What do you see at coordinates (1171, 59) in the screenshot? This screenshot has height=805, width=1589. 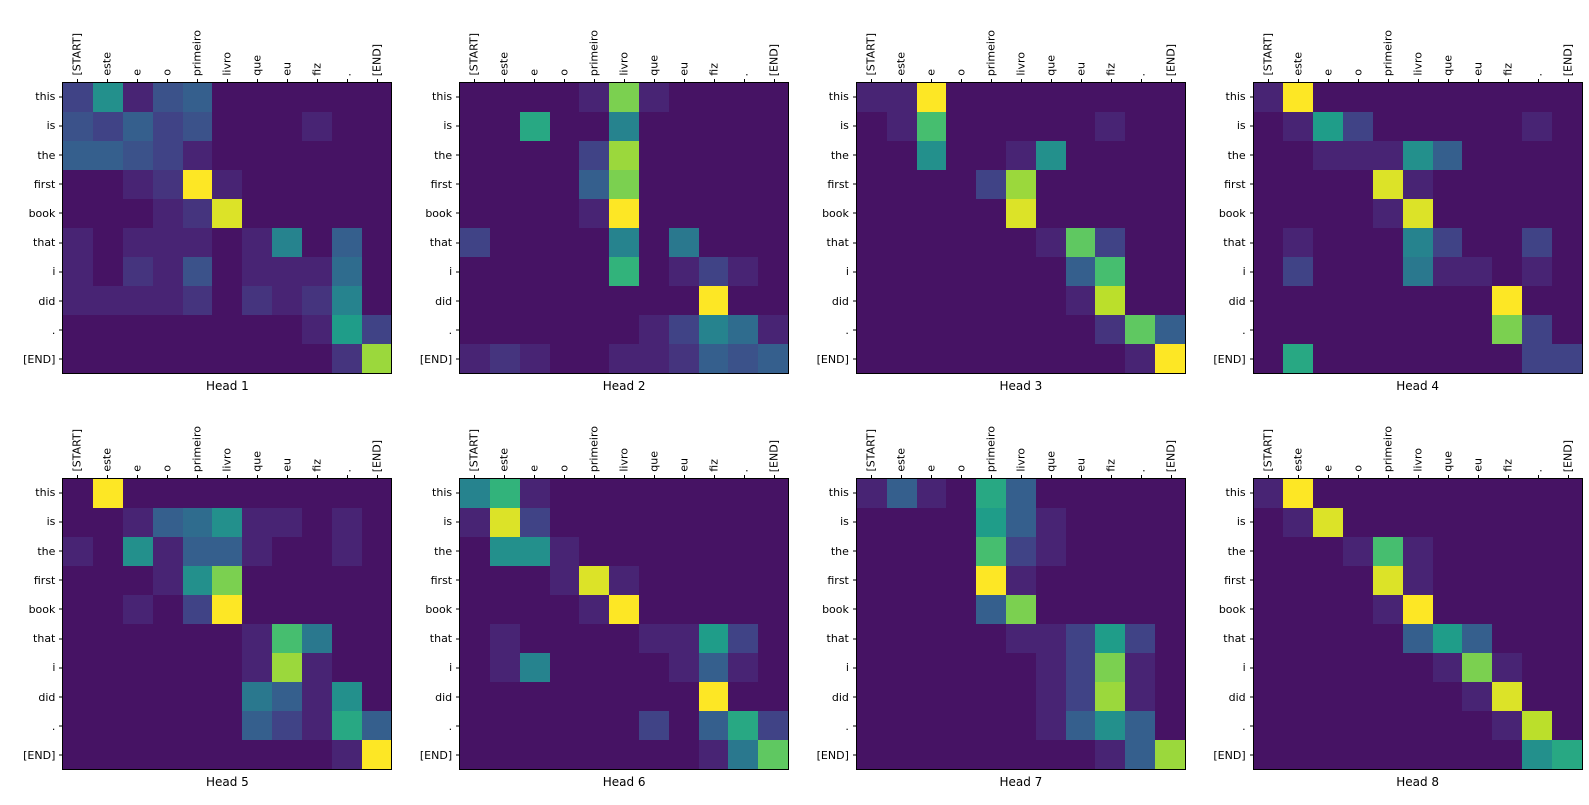 I see `x-tick-label: [END]` at bounding box center [1171, 59].